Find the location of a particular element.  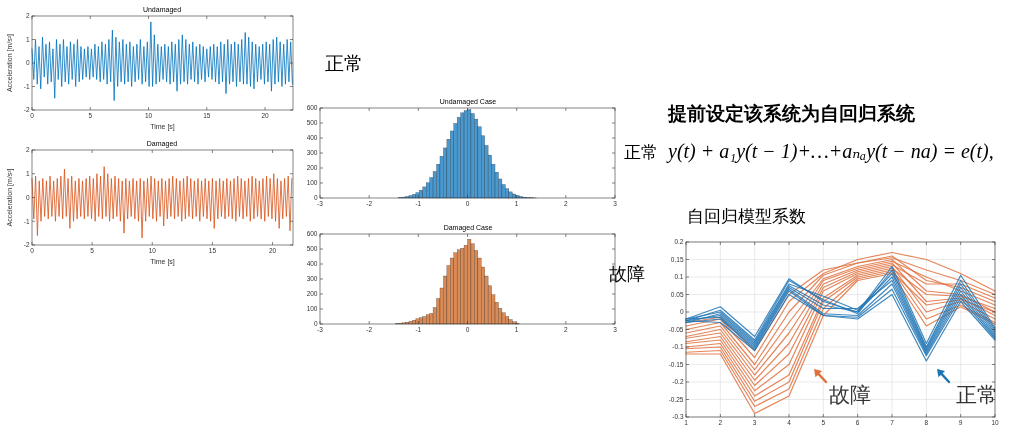

chart-title: 自回归模型系数 is located at coordinates (746, 216).